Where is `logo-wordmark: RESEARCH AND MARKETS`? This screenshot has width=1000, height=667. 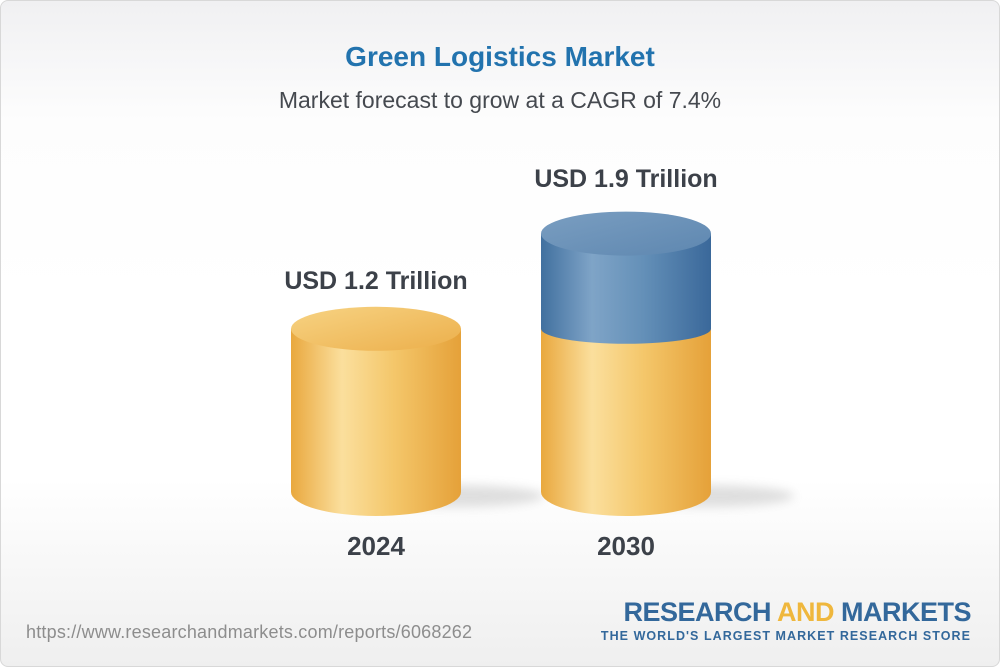
logo-wordmark: RESEARCH AND MARKETS is located at coordinates (786, 612).